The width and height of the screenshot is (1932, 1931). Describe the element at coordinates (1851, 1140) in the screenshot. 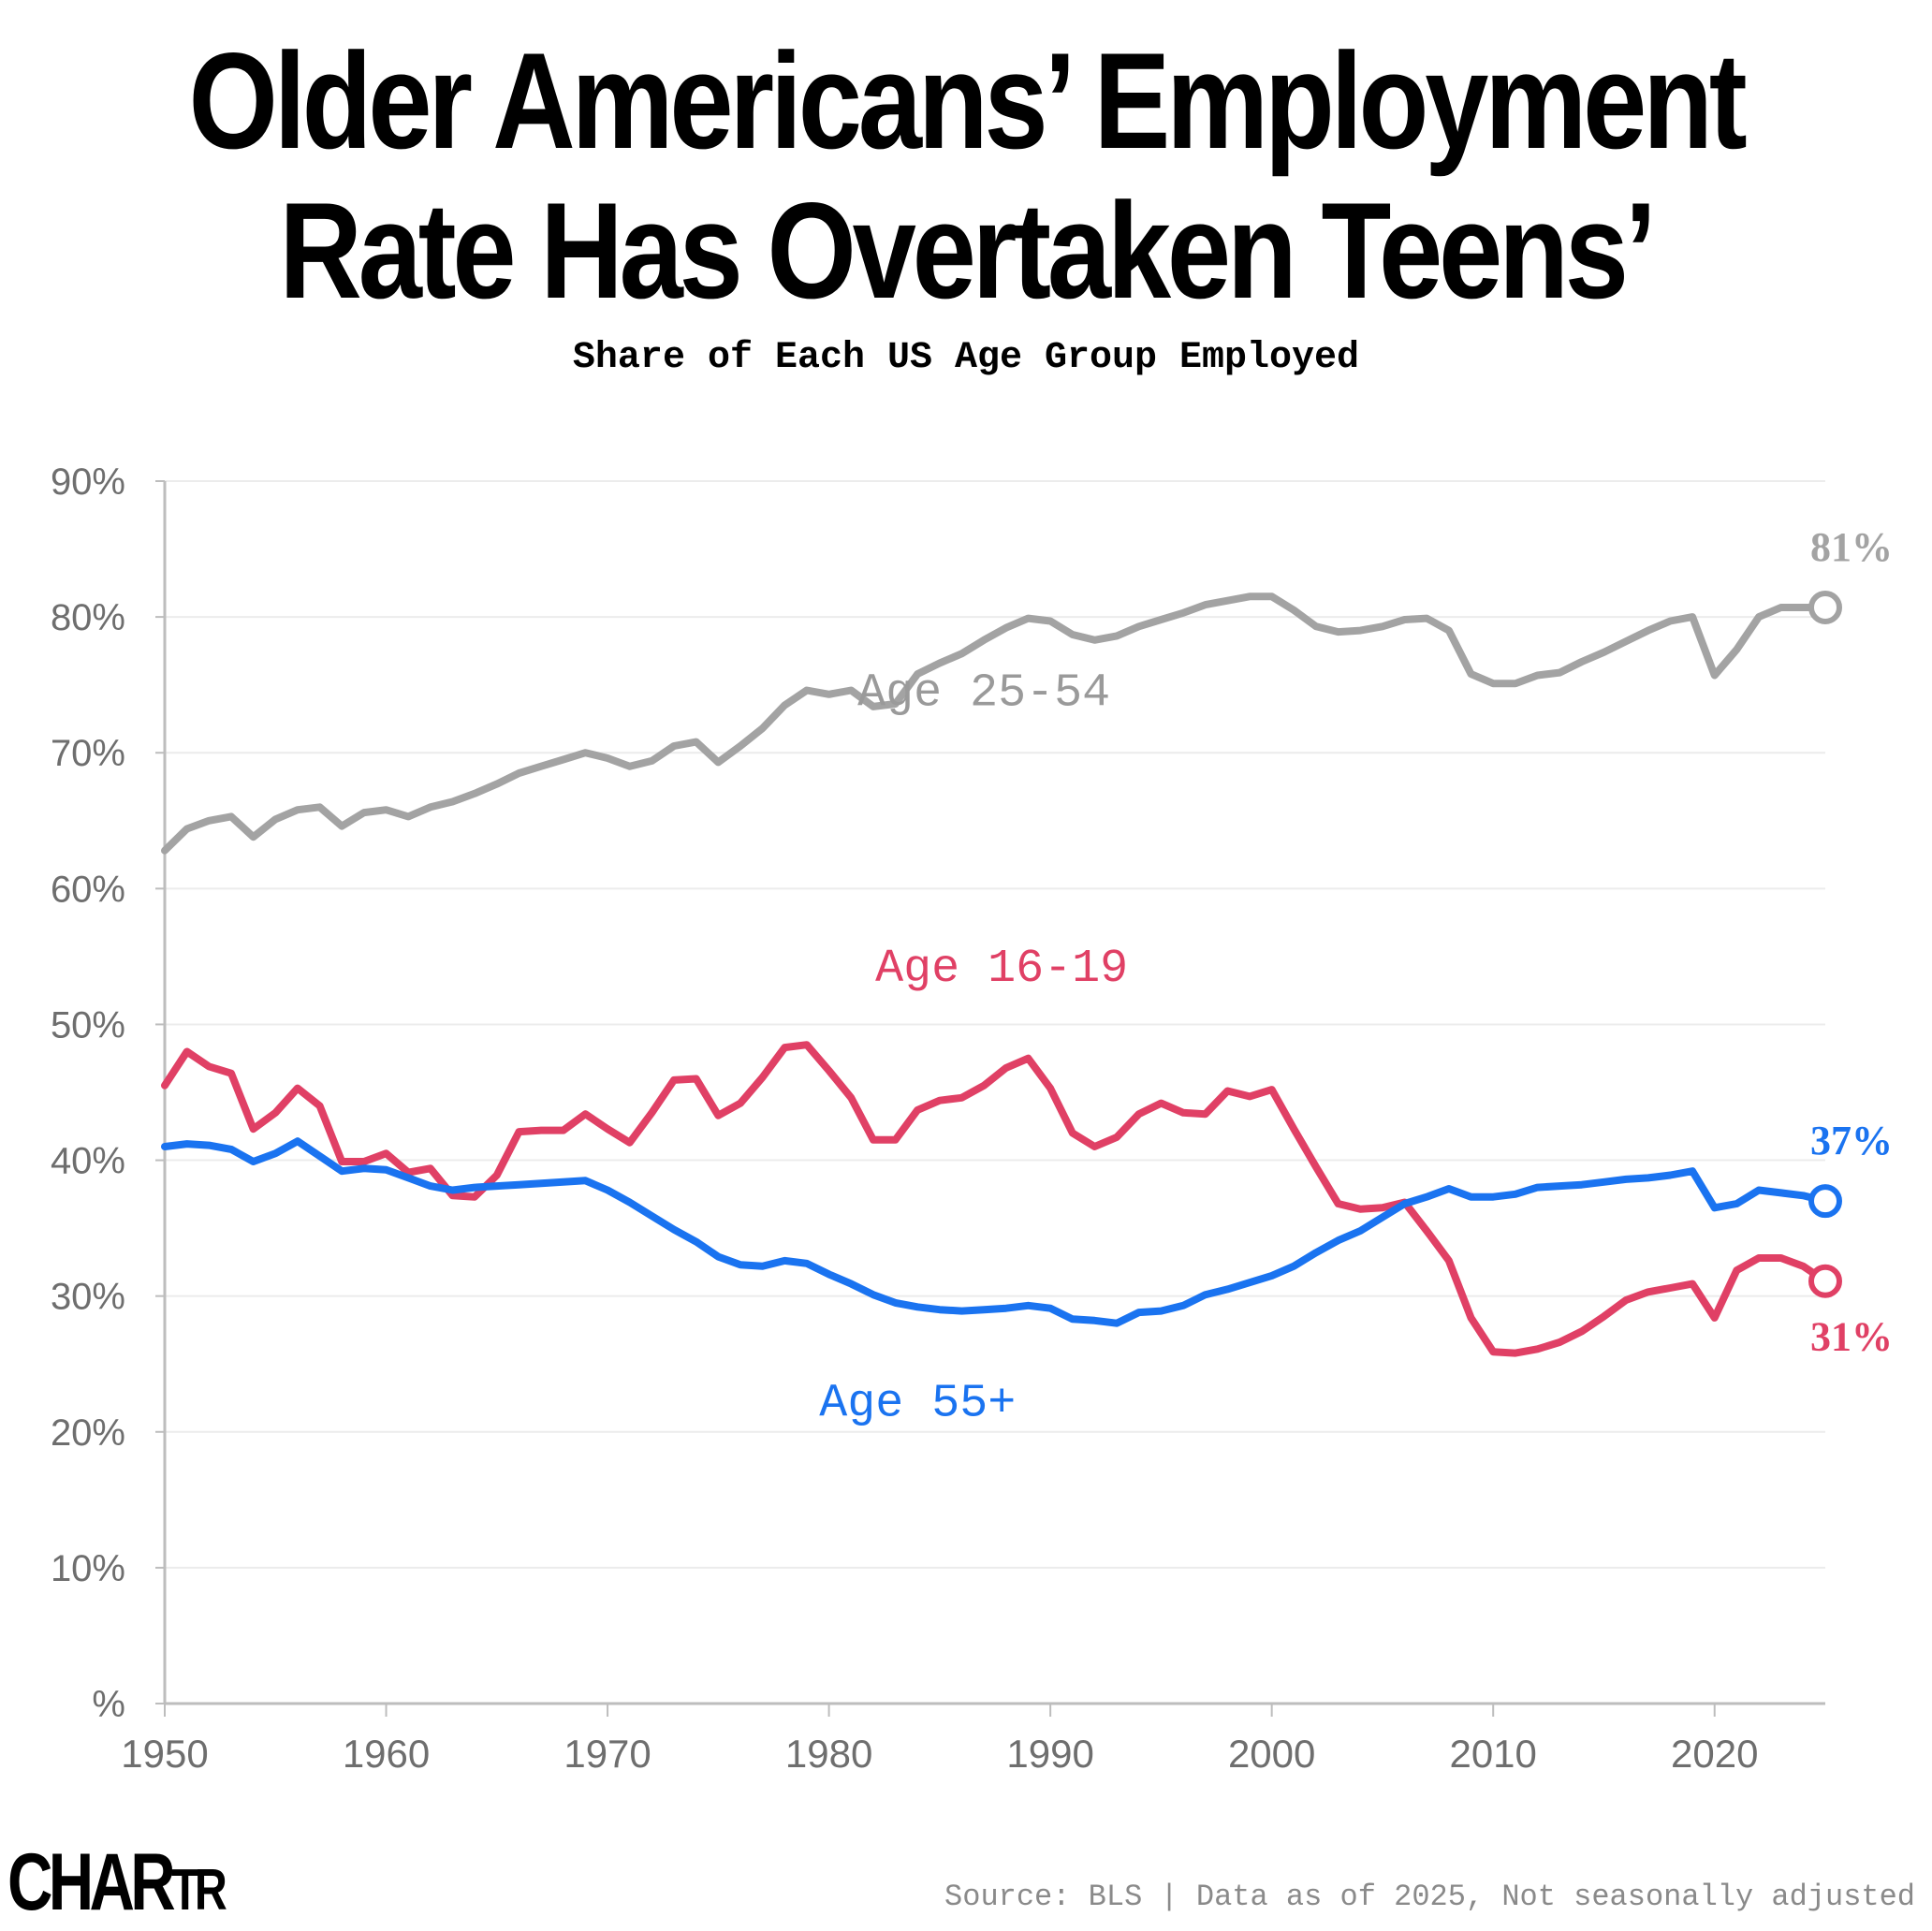

I see `end-value-label: 37%` at that location.